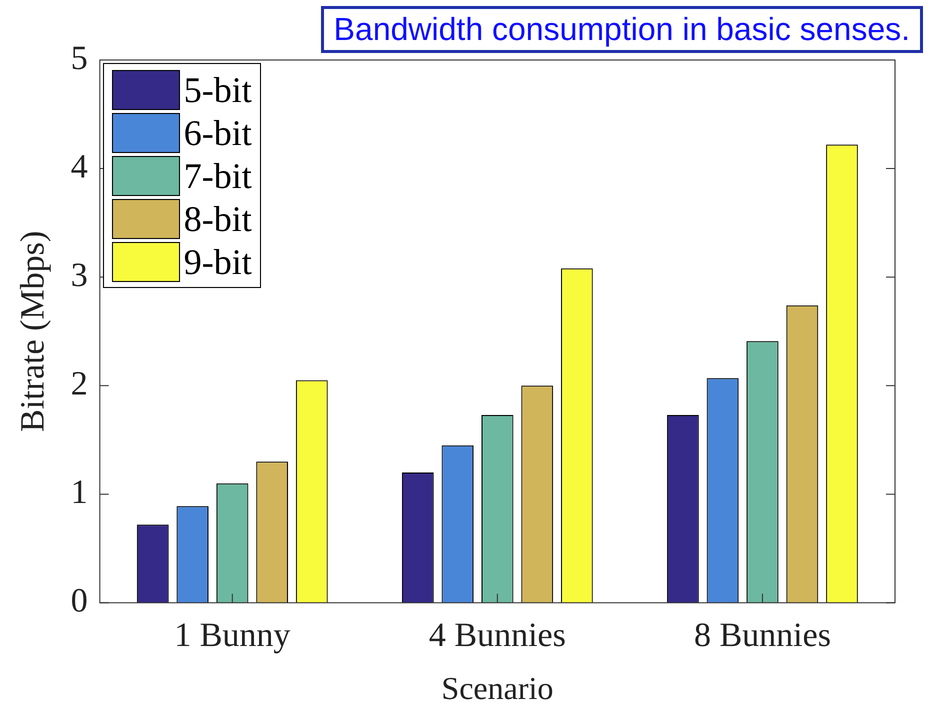  I want to click on legend-label: 8-bit, so click(217, 219).